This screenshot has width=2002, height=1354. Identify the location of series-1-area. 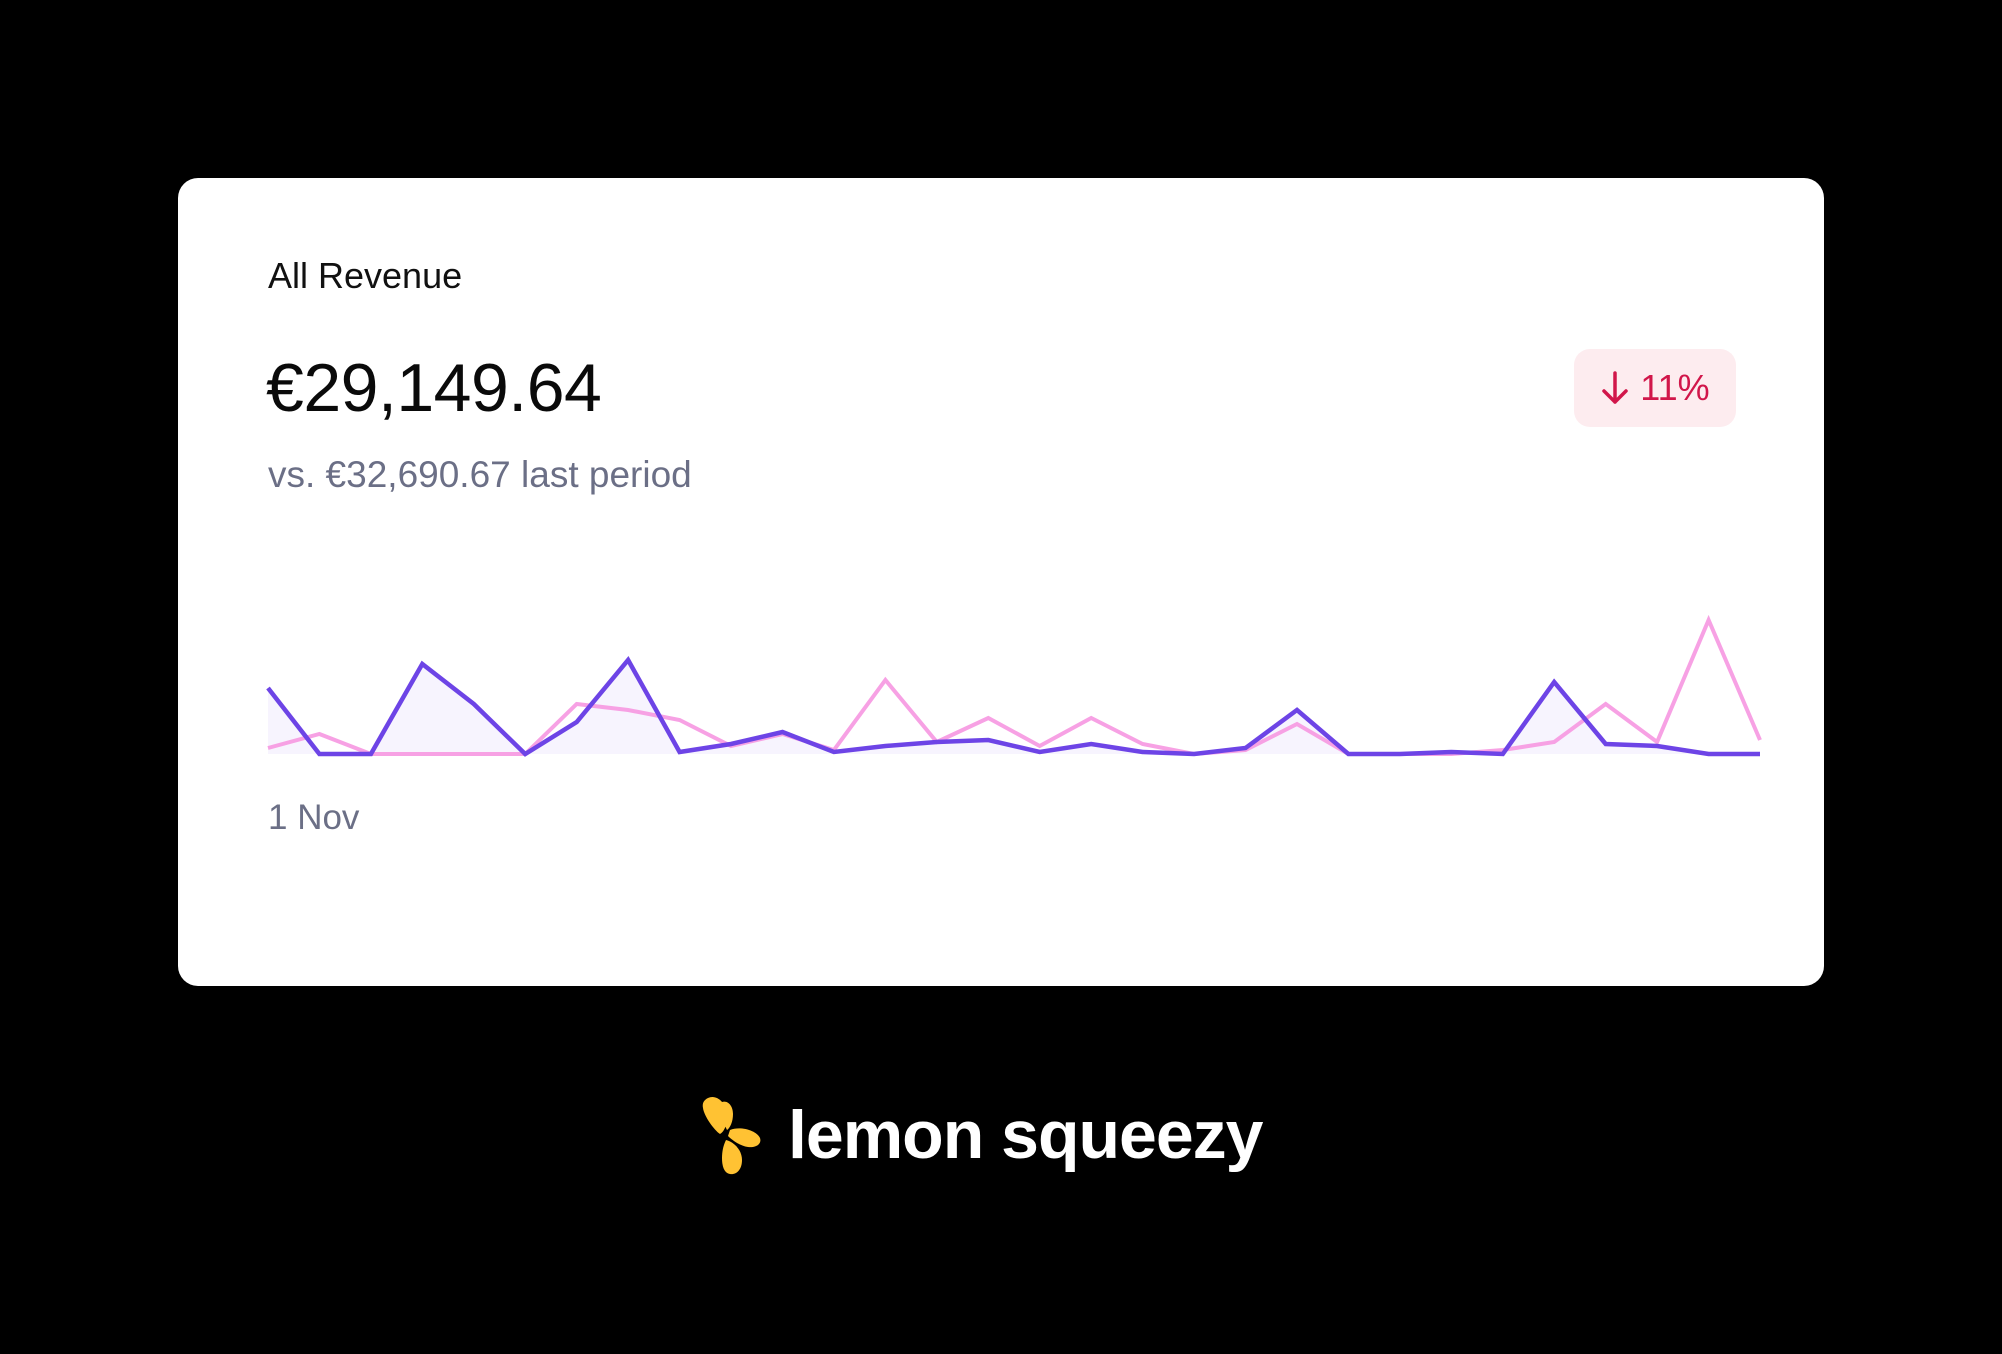
(1014, 707).